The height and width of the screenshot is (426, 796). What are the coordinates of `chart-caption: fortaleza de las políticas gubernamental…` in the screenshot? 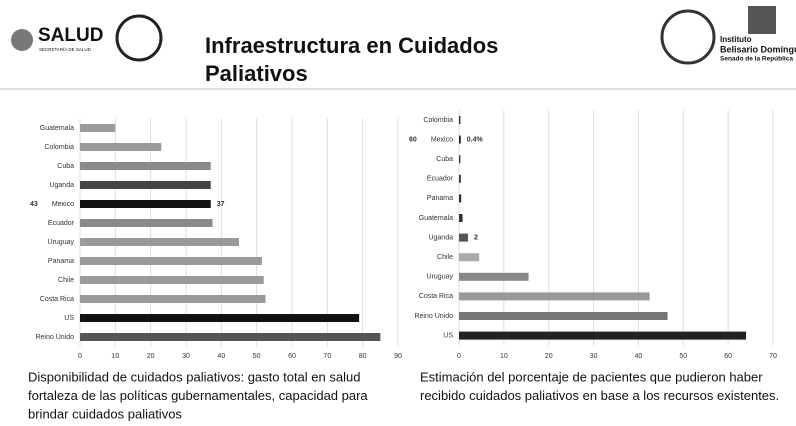 It's located at (198, 395).